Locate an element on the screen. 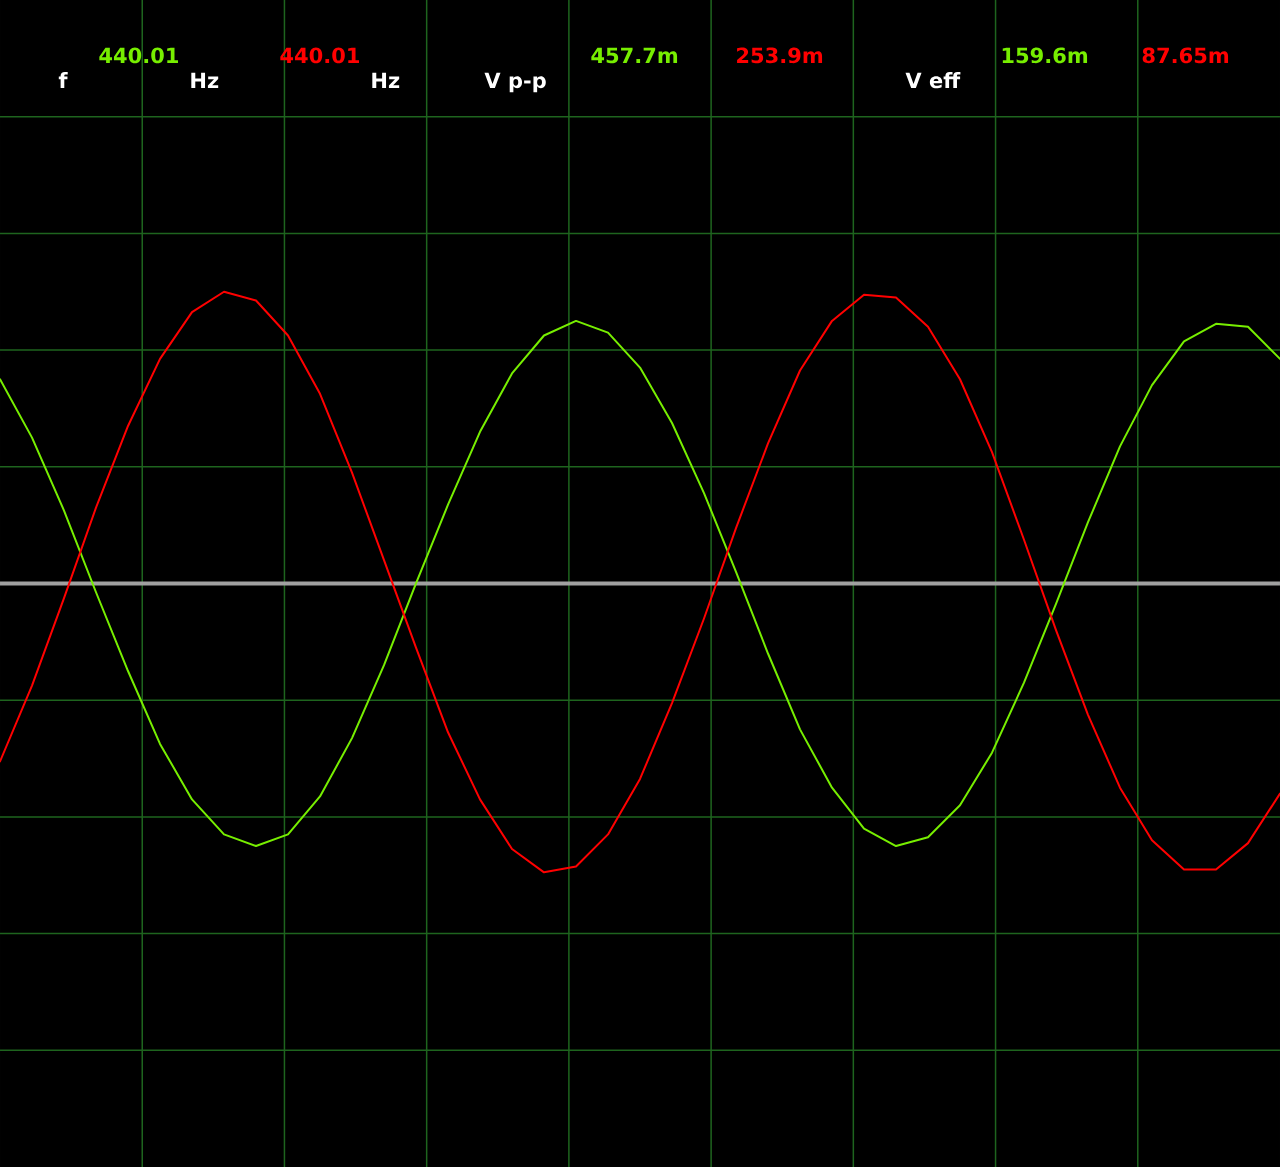 This screenshot has height=1167, width=1280. text: f is located at coordinates (63, 80).